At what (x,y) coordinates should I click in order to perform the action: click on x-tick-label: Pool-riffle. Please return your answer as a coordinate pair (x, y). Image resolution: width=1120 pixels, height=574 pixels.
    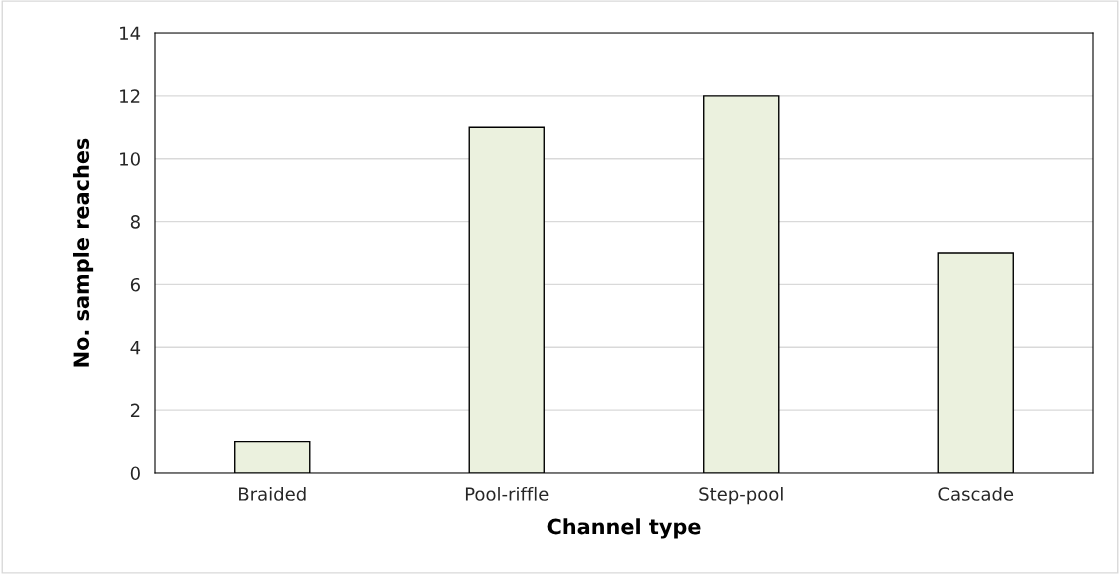
    Looking at the image, I should click on (507, 493).